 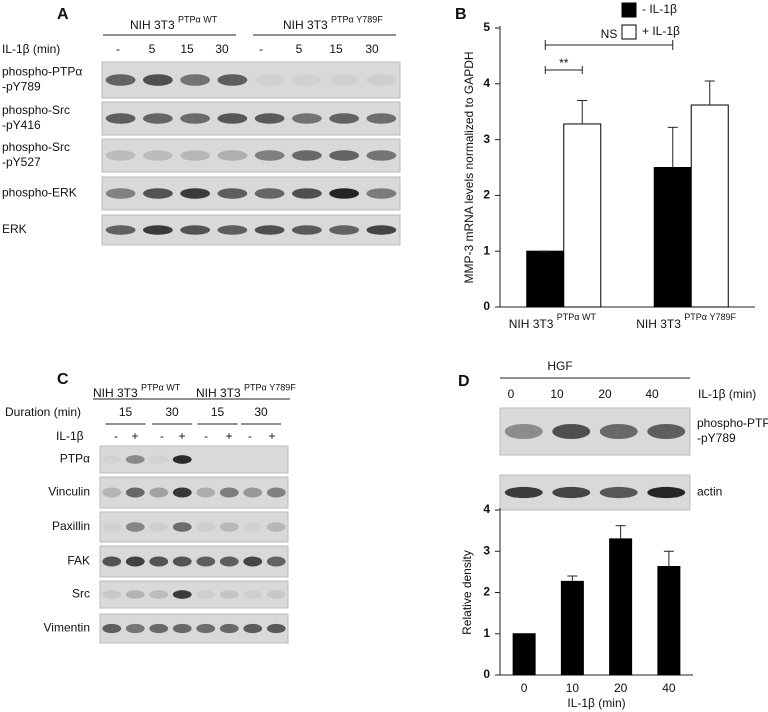 I want to click on x-axis-label: IL-1β (min), so click(x=596, y=703).